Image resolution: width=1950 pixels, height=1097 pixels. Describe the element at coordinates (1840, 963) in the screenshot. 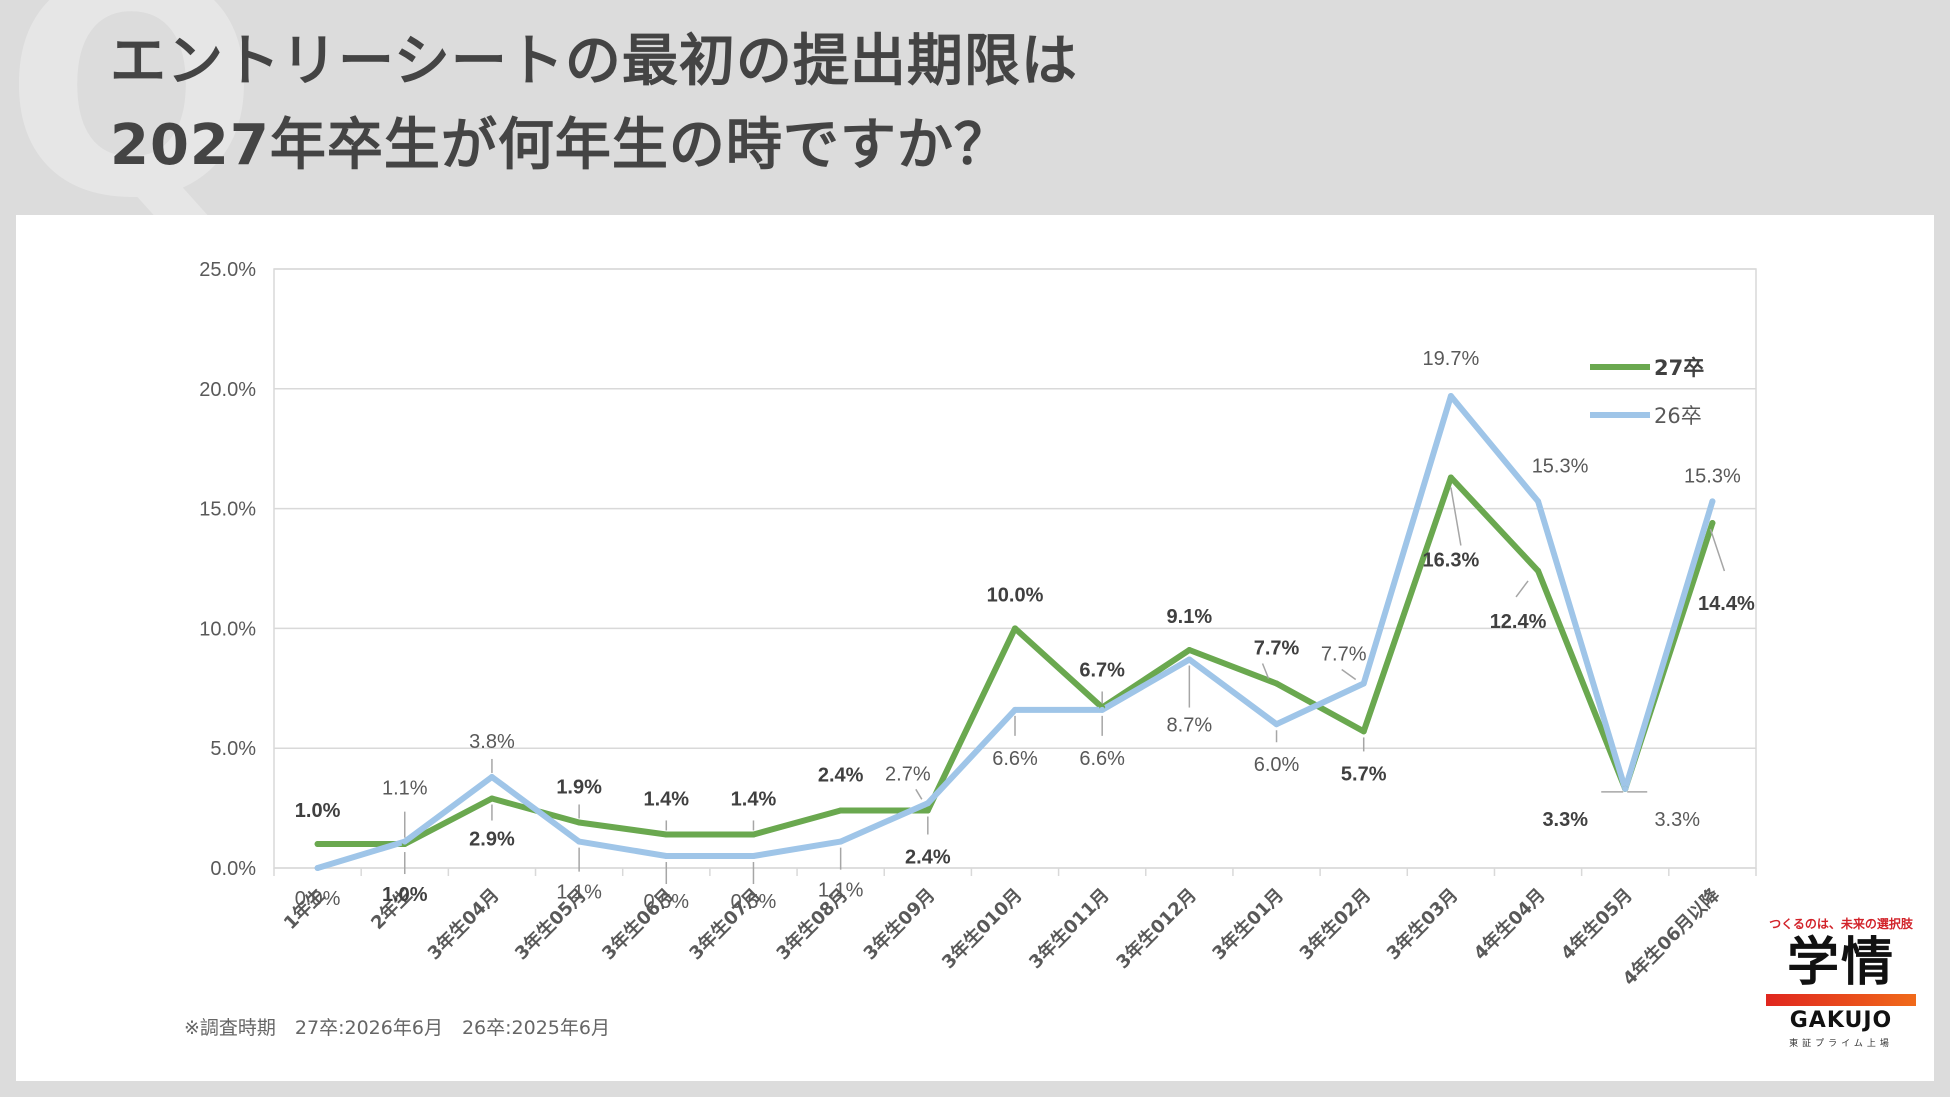

I see `logo-kanji: 学情` at that location.